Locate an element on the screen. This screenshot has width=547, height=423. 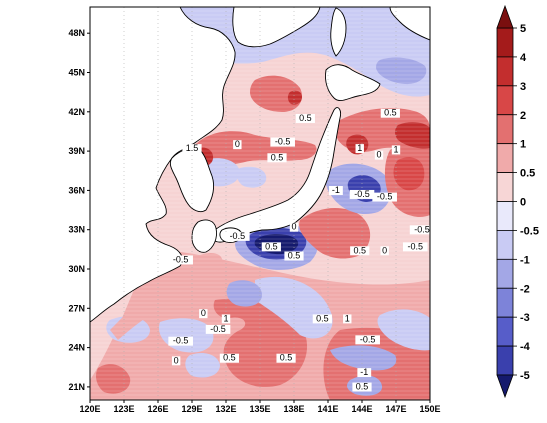
colorbar-label: 2 is located at coordinates (523, 116).